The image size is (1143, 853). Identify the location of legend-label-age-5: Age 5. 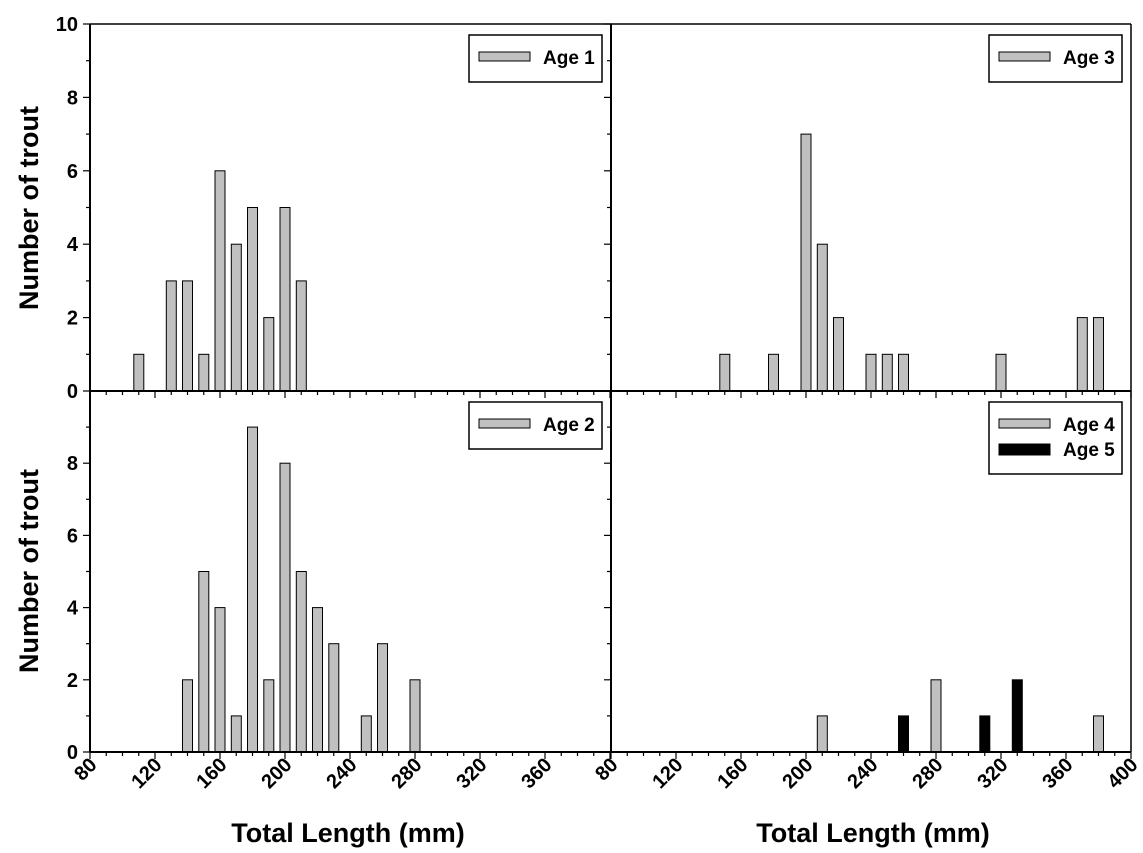
(1089, 450).